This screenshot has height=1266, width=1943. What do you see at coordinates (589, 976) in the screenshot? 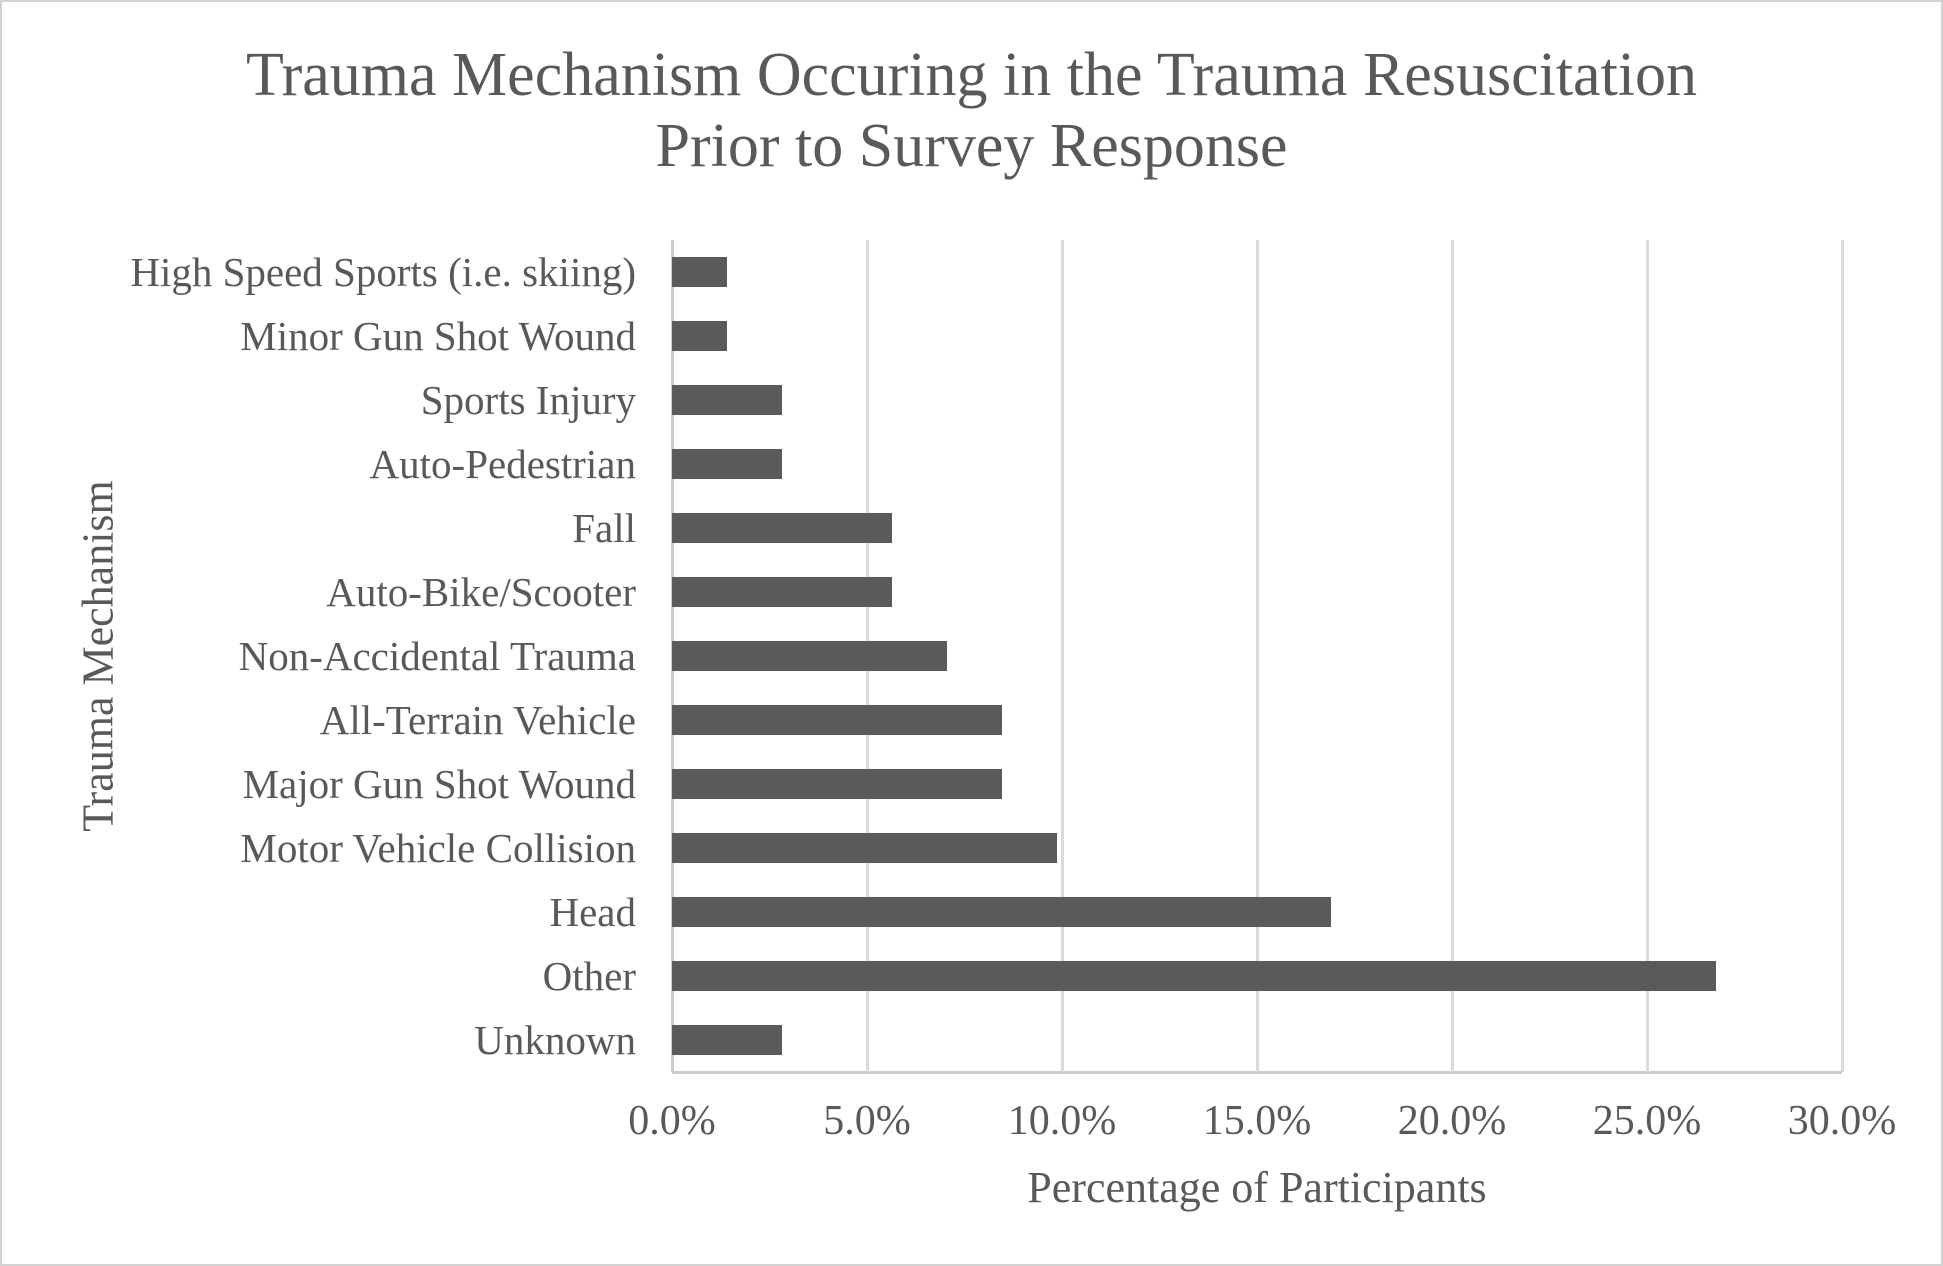
I see `category-label: Other` at bounding box center [589, 976].